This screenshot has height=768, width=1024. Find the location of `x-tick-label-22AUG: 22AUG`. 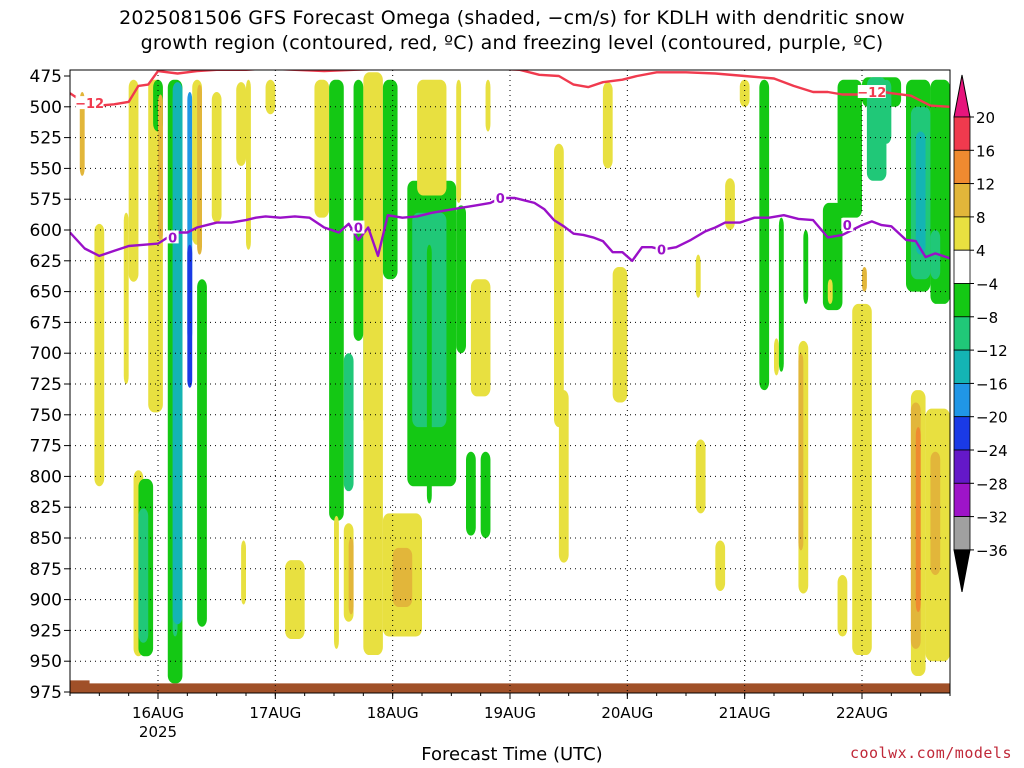

x-tick-label-22AUG: 22AUG is located at coordinates (862, 713).